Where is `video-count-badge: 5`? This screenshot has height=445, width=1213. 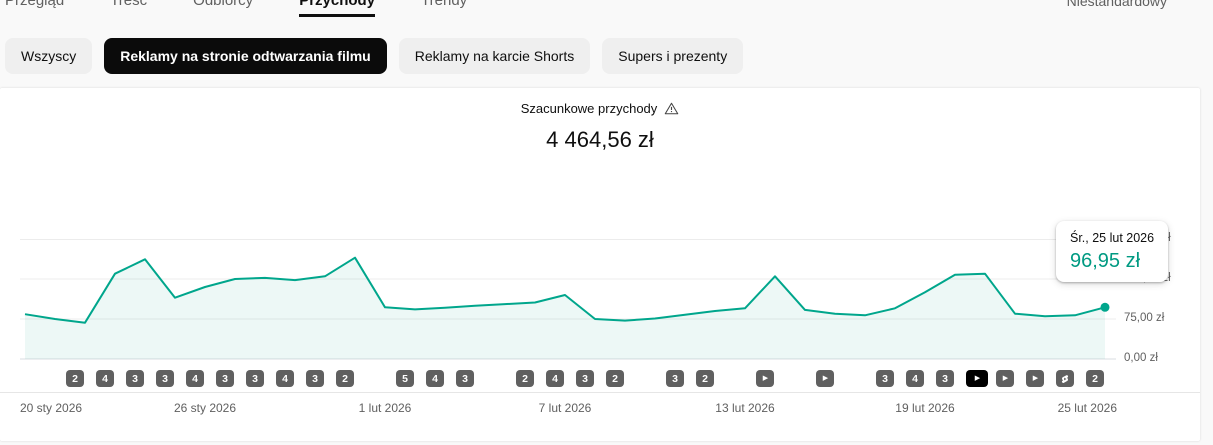 video-count-badge: 5 is located at coordinates (405, 378).